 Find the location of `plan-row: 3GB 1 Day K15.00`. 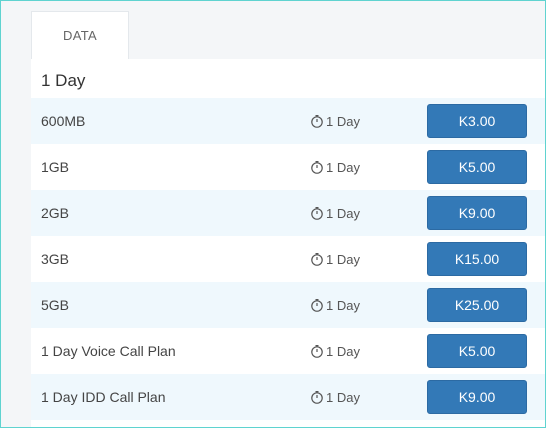

plan-row: 3GB 1 Day K15.00 is located at coordinates (288, 259).